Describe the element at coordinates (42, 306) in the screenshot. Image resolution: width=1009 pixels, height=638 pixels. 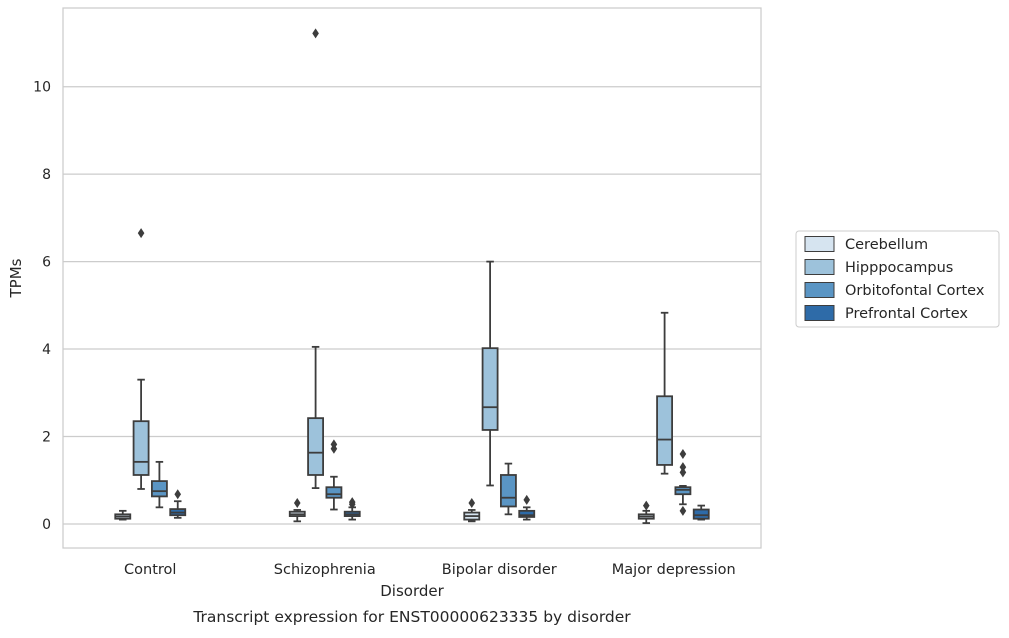
I see `y-tick-labels: 0 2 4 6 8 10` at that location.